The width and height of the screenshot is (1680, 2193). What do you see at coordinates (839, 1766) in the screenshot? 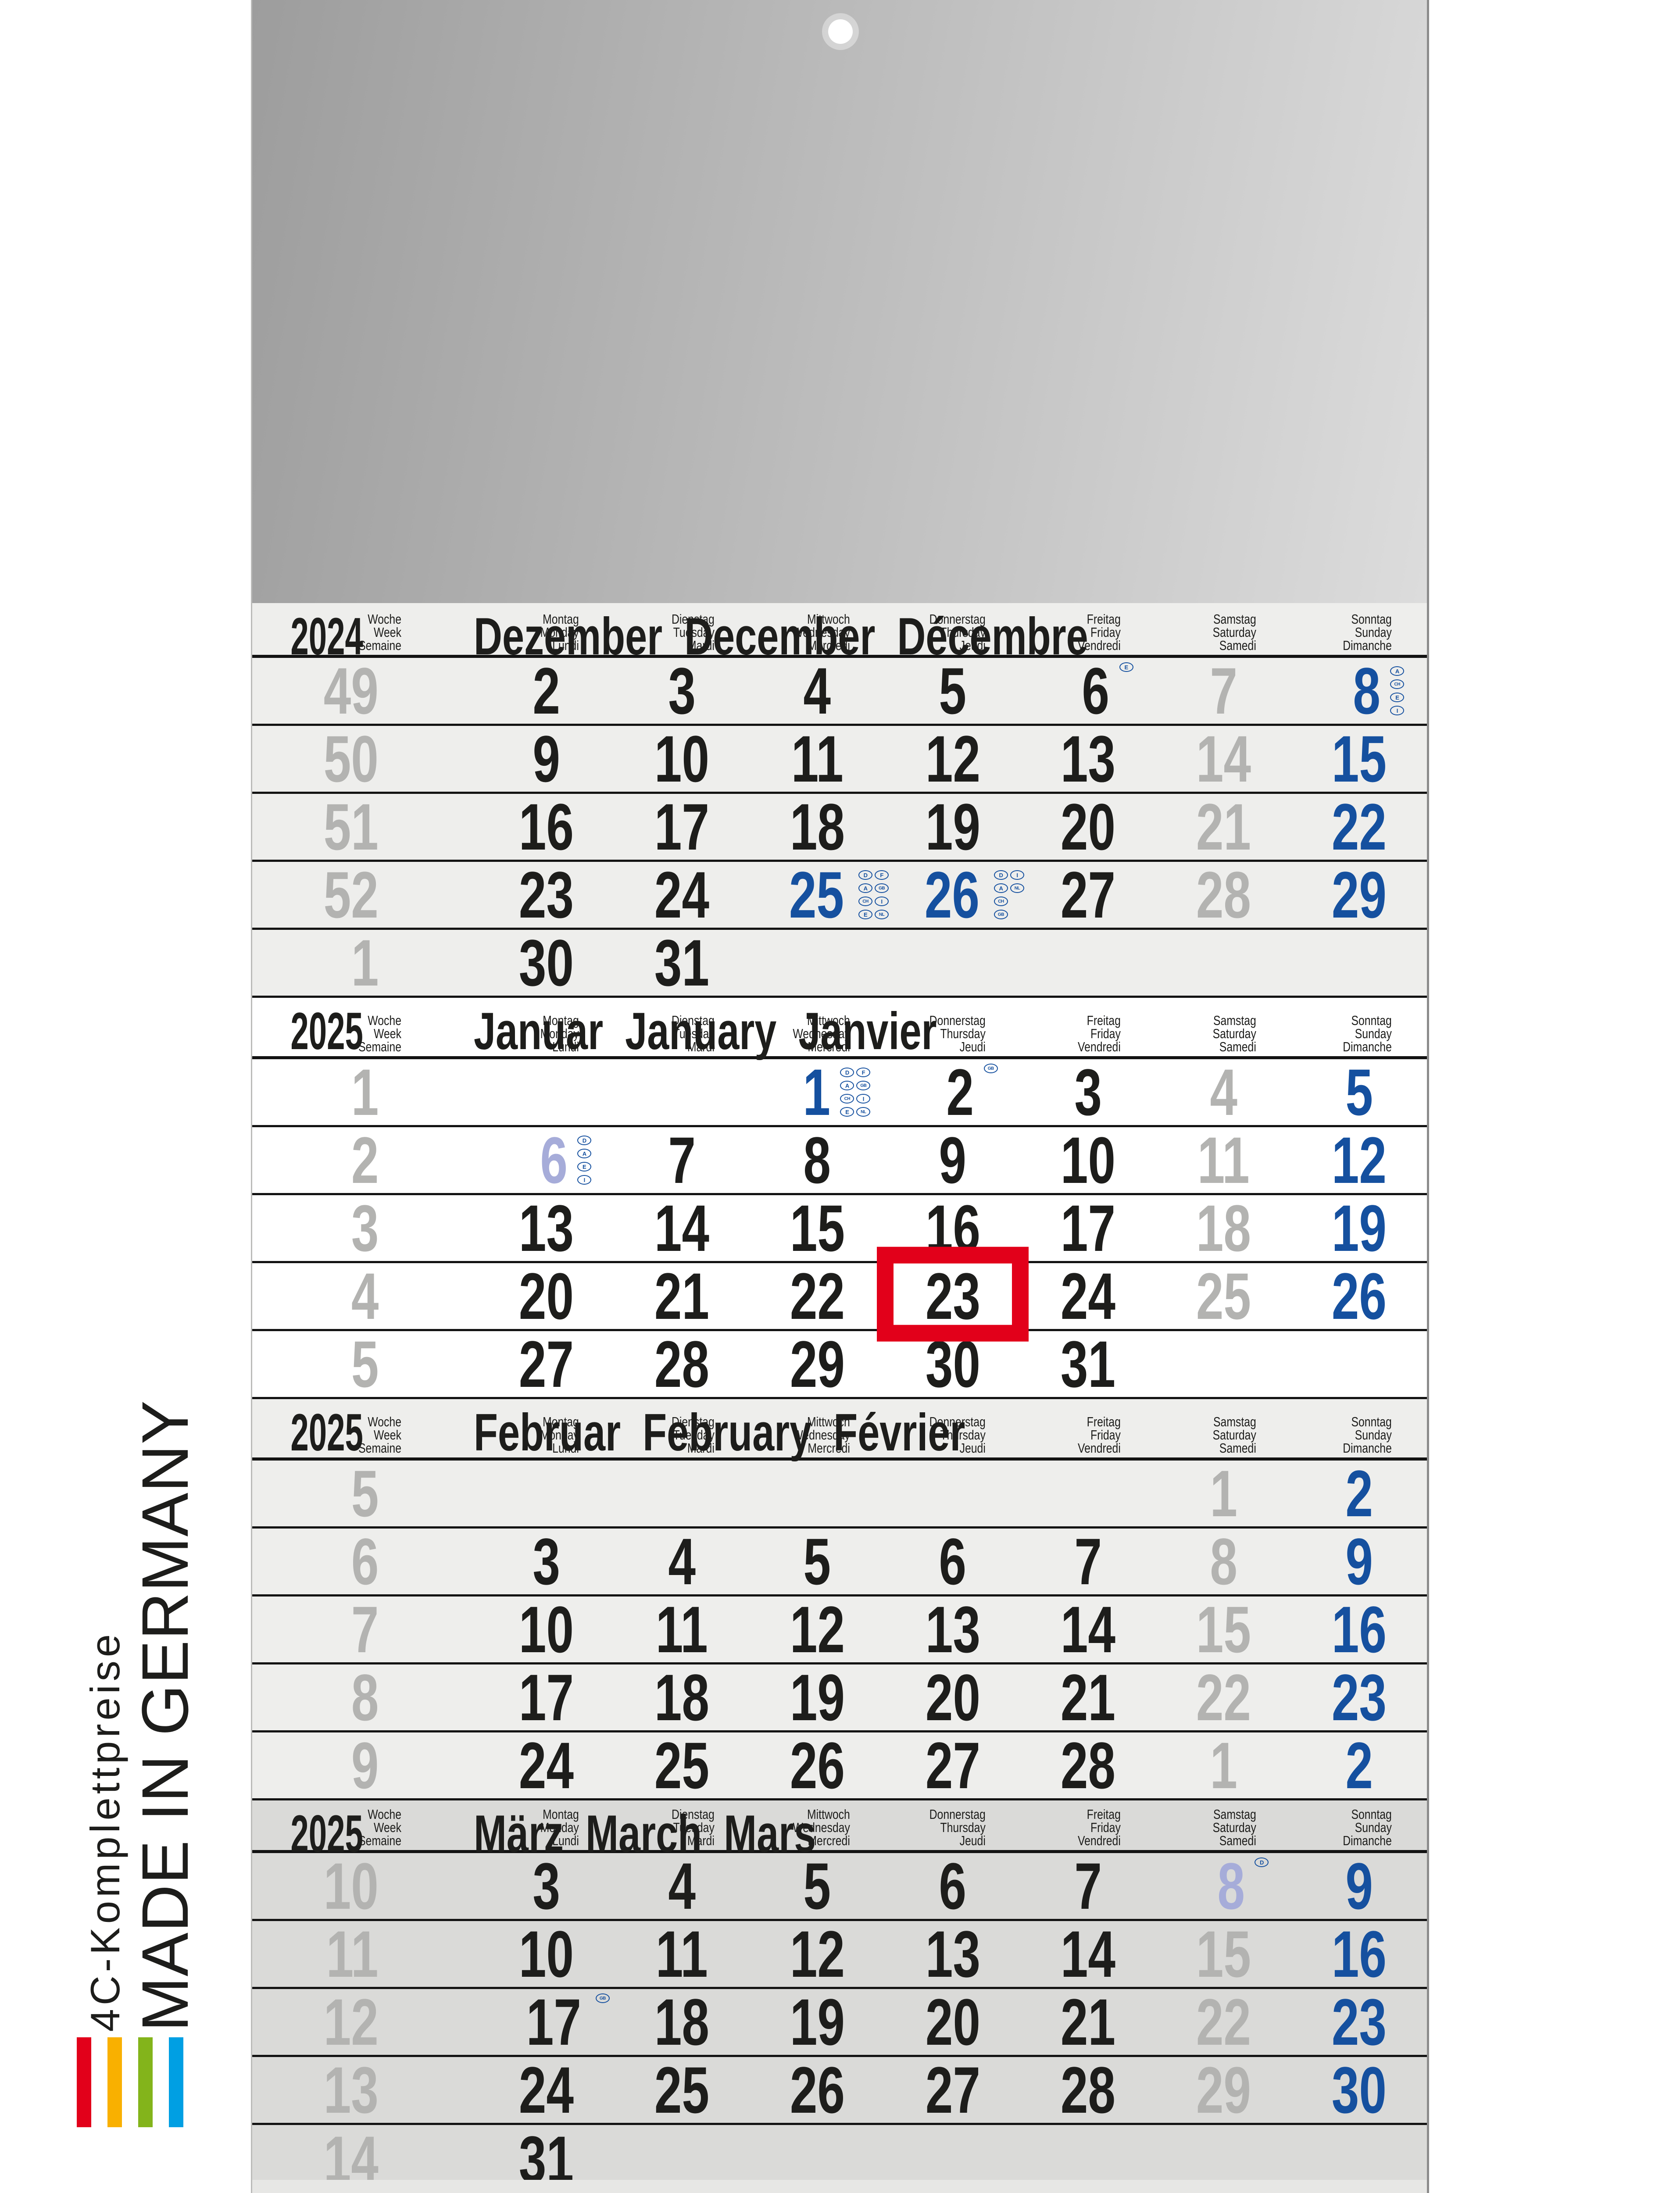
I see `week-row: 9 24 25 26 27 28 1 2` at bounding box center [839, 1766].